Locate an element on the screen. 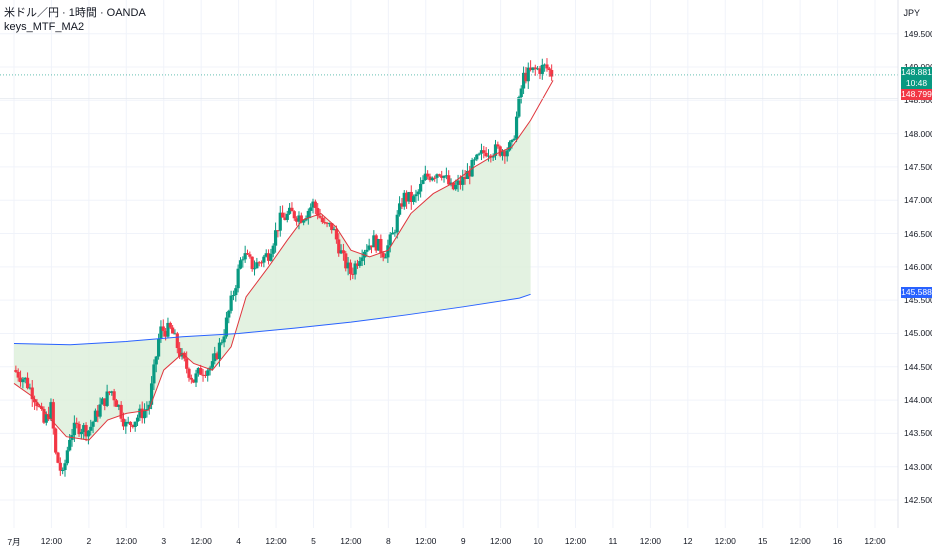 The height and width of the screenshot is (550, 932). time-tick-label: 11 is located at coordinates (613, 541).